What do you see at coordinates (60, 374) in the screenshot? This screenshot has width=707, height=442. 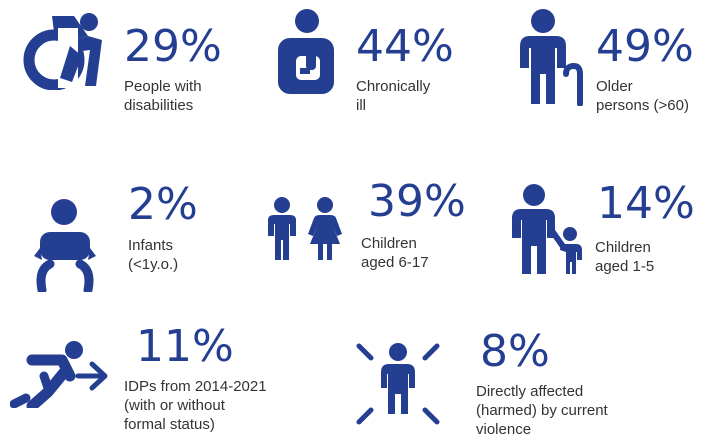 I see `displaced-person-running-icon` at bounding box center [60, 374].